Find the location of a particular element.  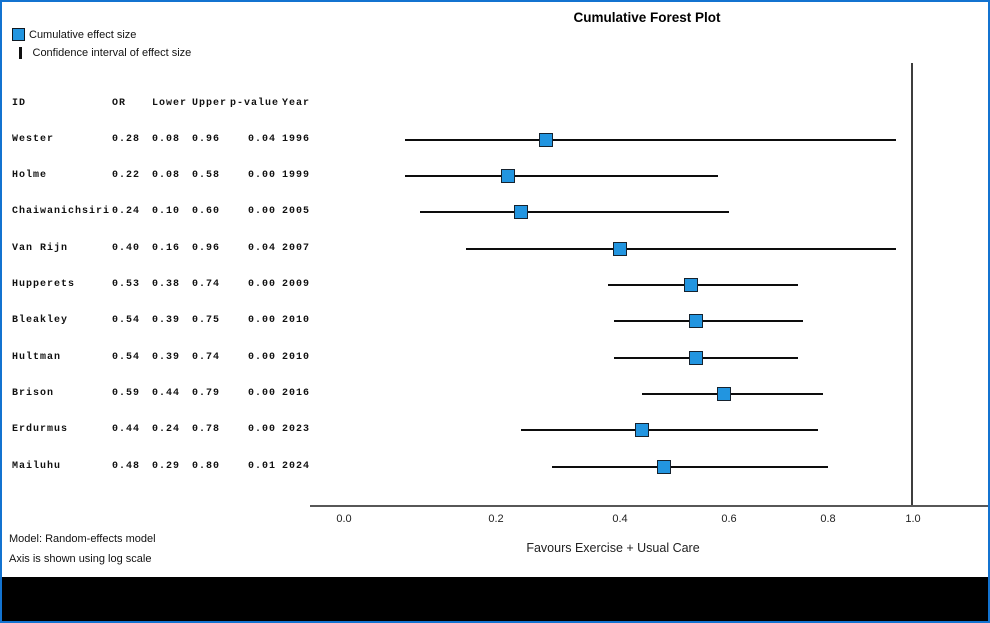

year-cell: 2007 is located at coordinates (296, 248).